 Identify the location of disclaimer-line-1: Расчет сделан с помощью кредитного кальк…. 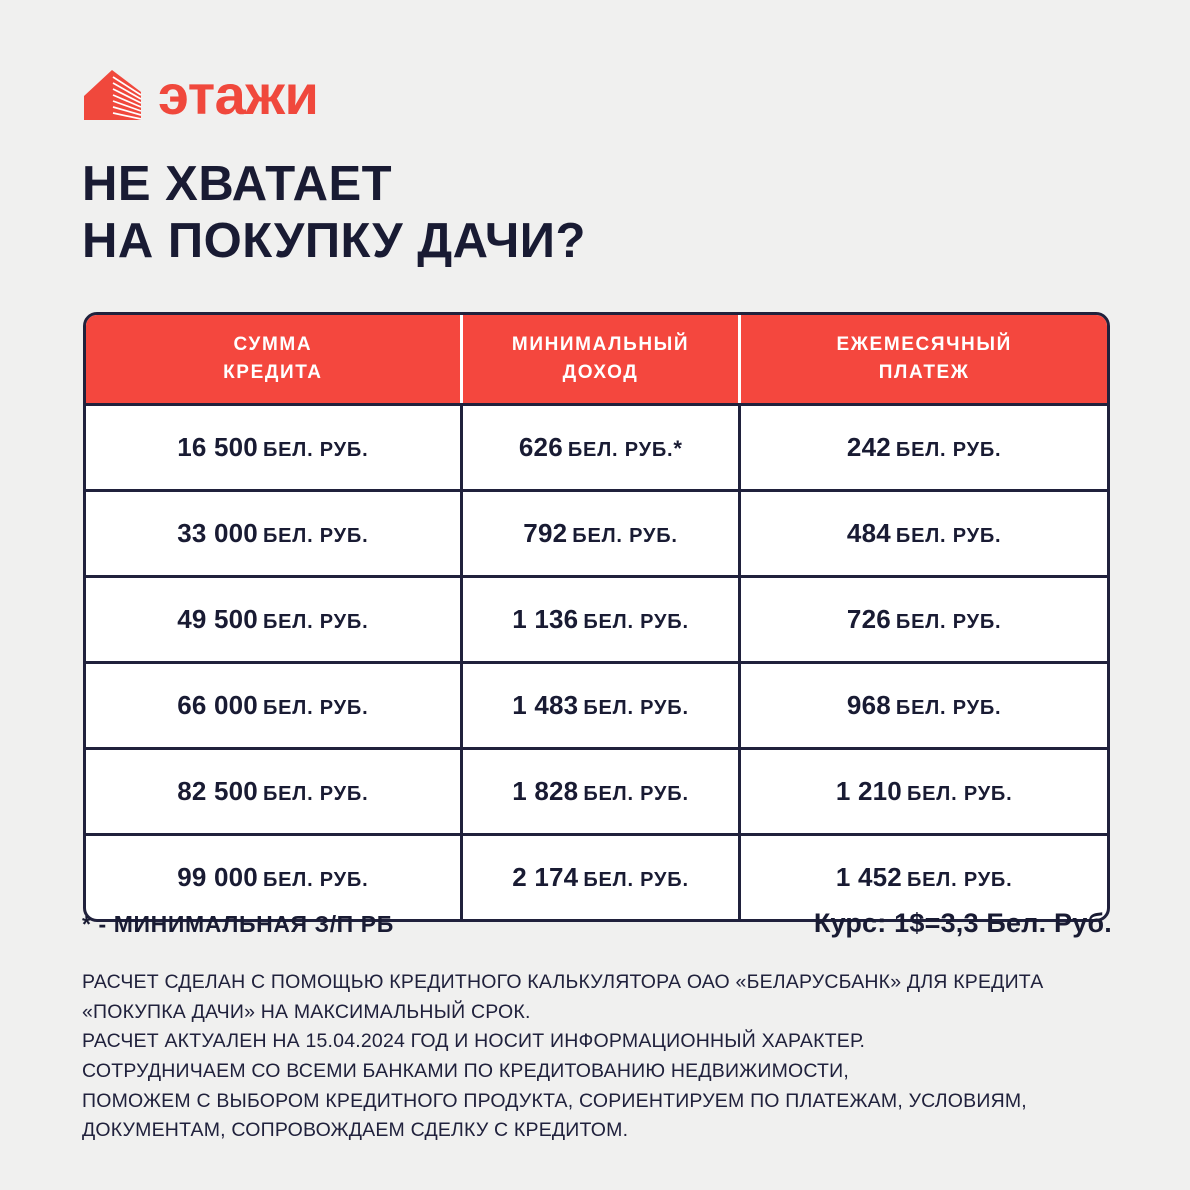
(563, 982).